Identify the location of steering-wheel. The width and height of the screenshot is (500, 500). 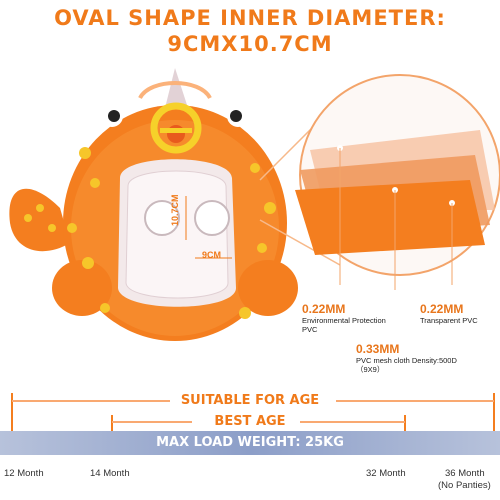
(176, 128).